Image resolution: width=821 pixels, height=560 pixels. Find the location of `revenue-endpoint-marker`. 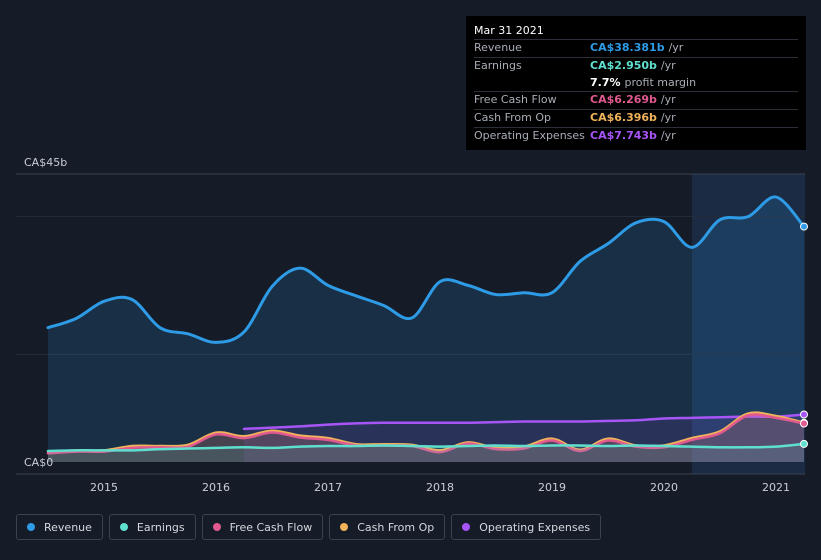

revenue-endpoint-marker is located at coordinates (804, 226).